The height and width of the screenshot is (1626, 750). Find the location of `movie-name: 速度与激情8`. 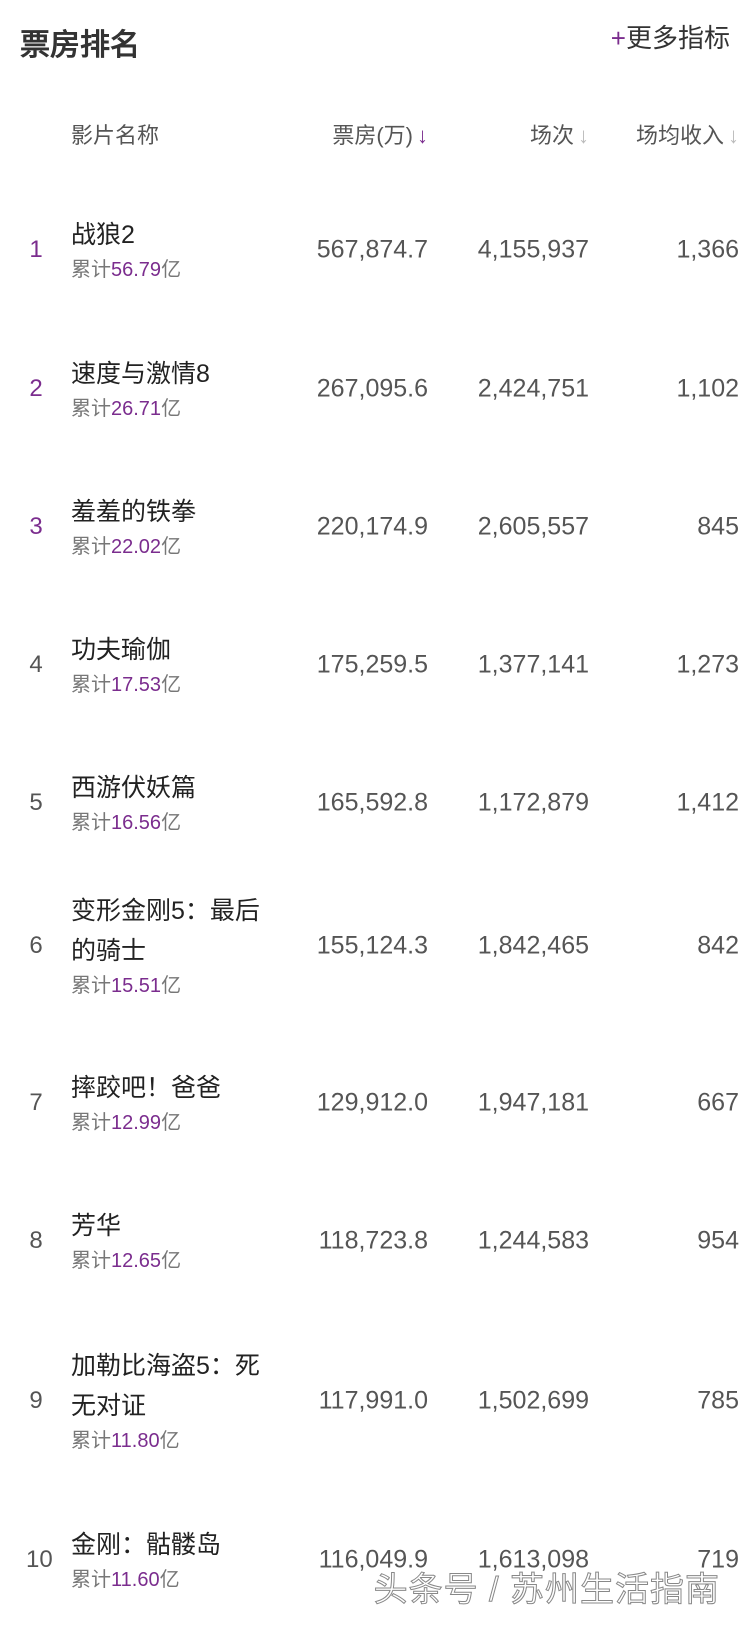

movie-name: 速度与激情8 is located at coordinates (140, 374).